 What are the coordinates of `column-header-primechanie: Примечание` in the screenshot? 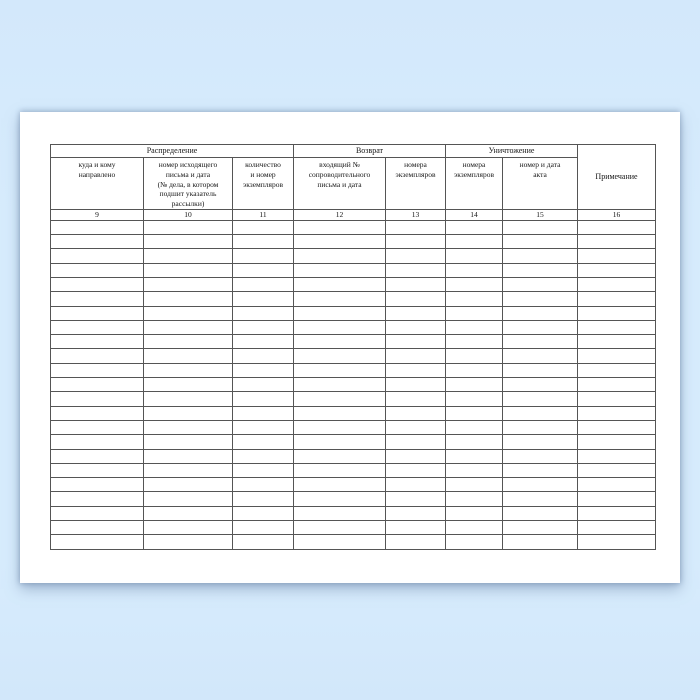 It's located at (617, 177).